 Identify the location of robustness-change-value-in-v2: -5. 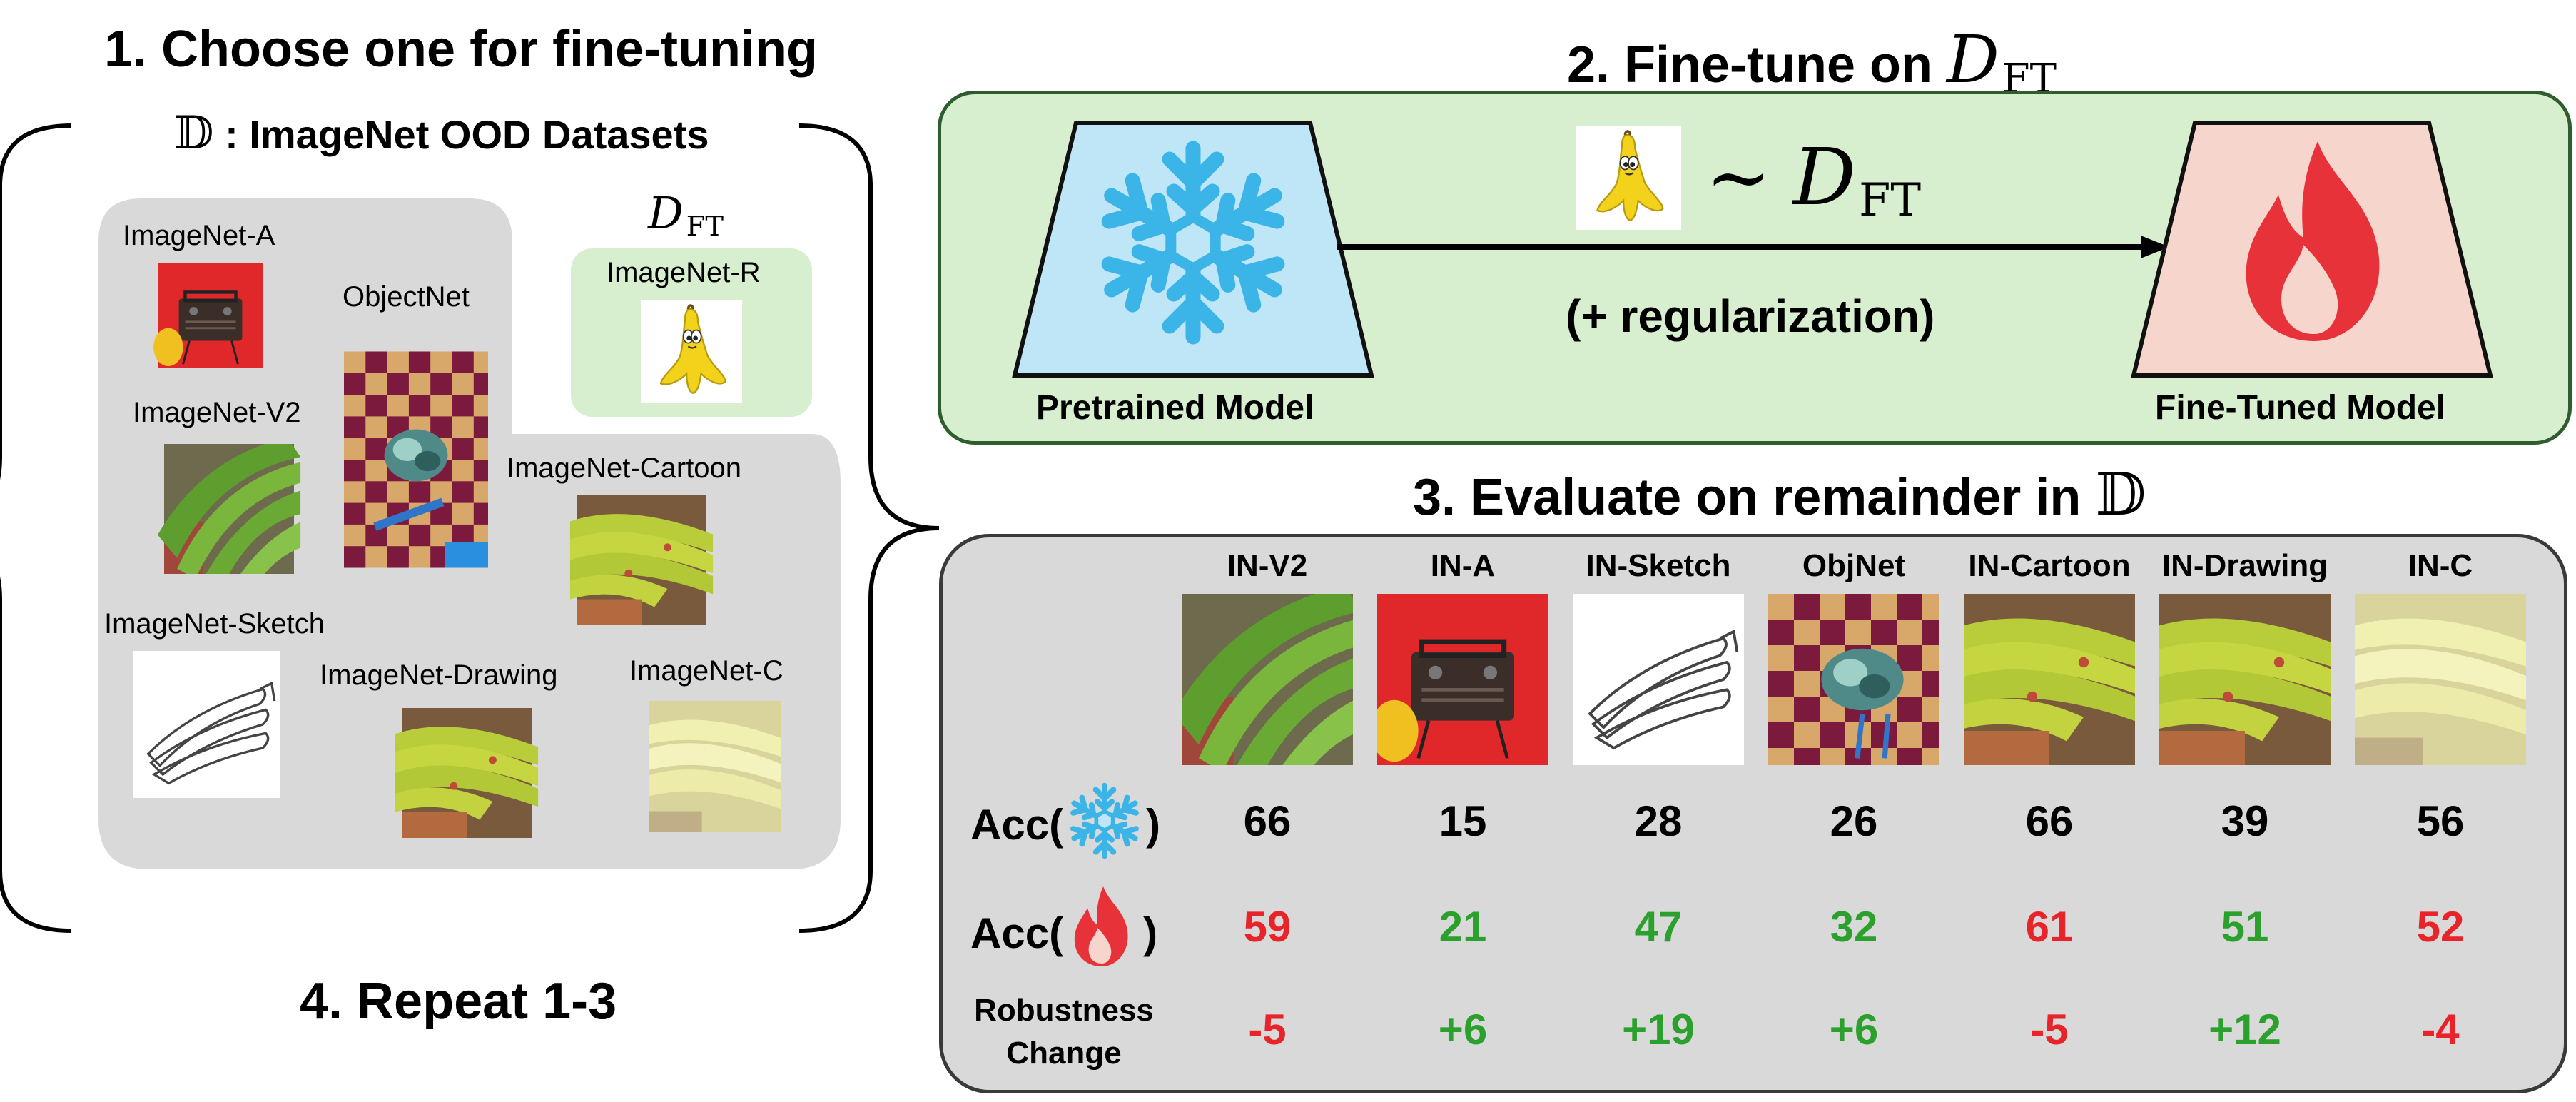
(1267, 1029).